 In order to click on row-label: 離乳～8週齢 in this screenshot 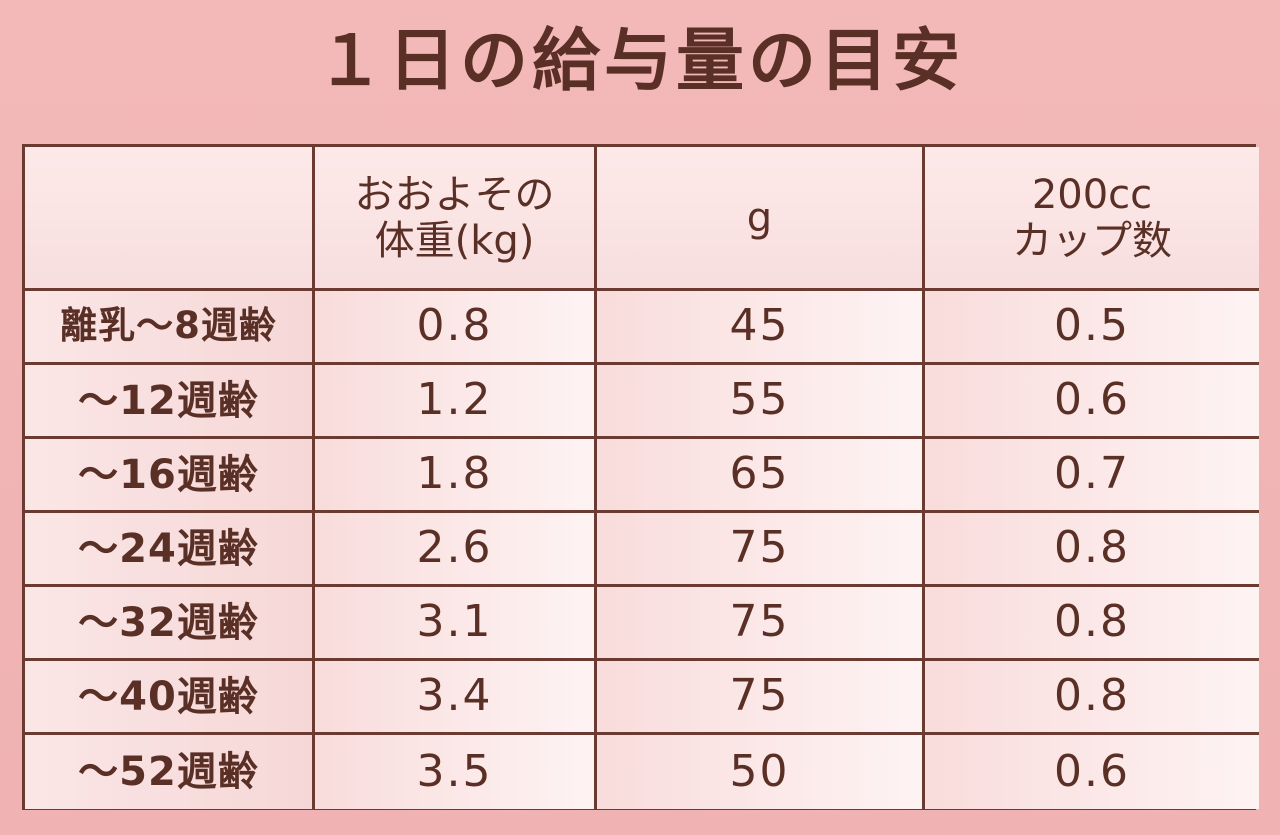, I will do `click(170, 328)`.